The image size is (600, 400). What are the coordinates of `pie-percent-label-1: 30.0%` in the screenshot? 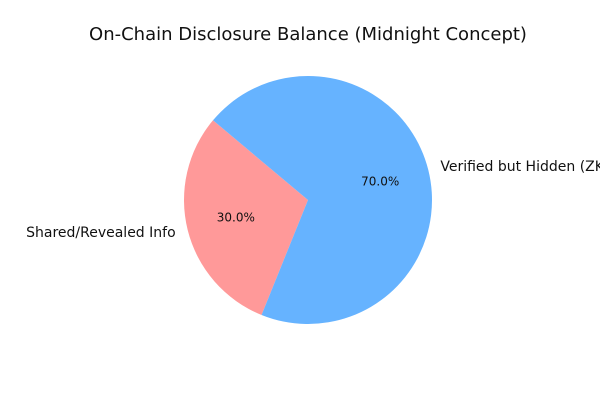 It's located at (236, 217).